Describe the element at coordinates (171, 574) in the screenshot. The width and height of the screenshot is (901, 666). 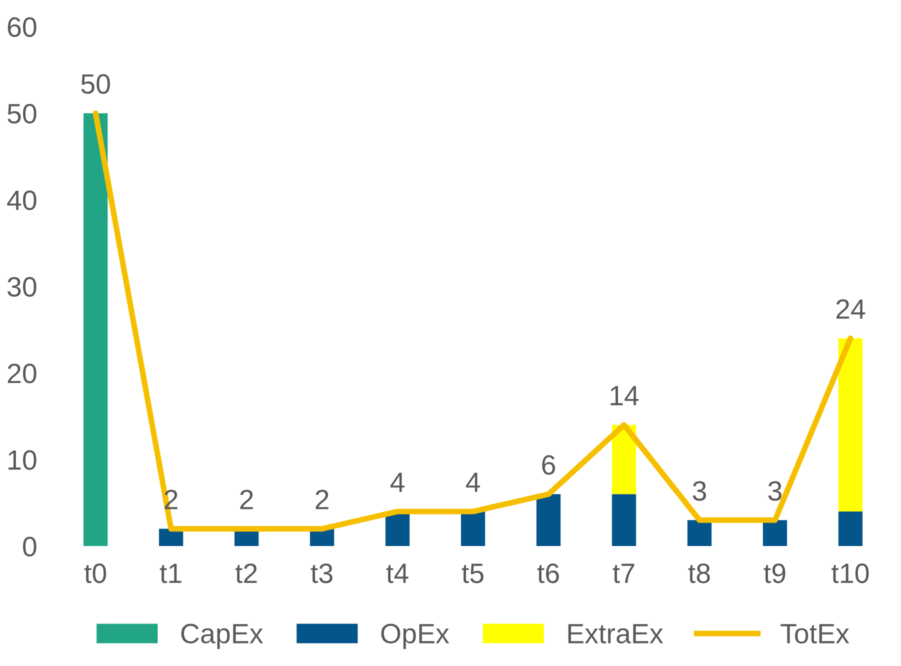
I see `x-tick-label: t1` at that location.